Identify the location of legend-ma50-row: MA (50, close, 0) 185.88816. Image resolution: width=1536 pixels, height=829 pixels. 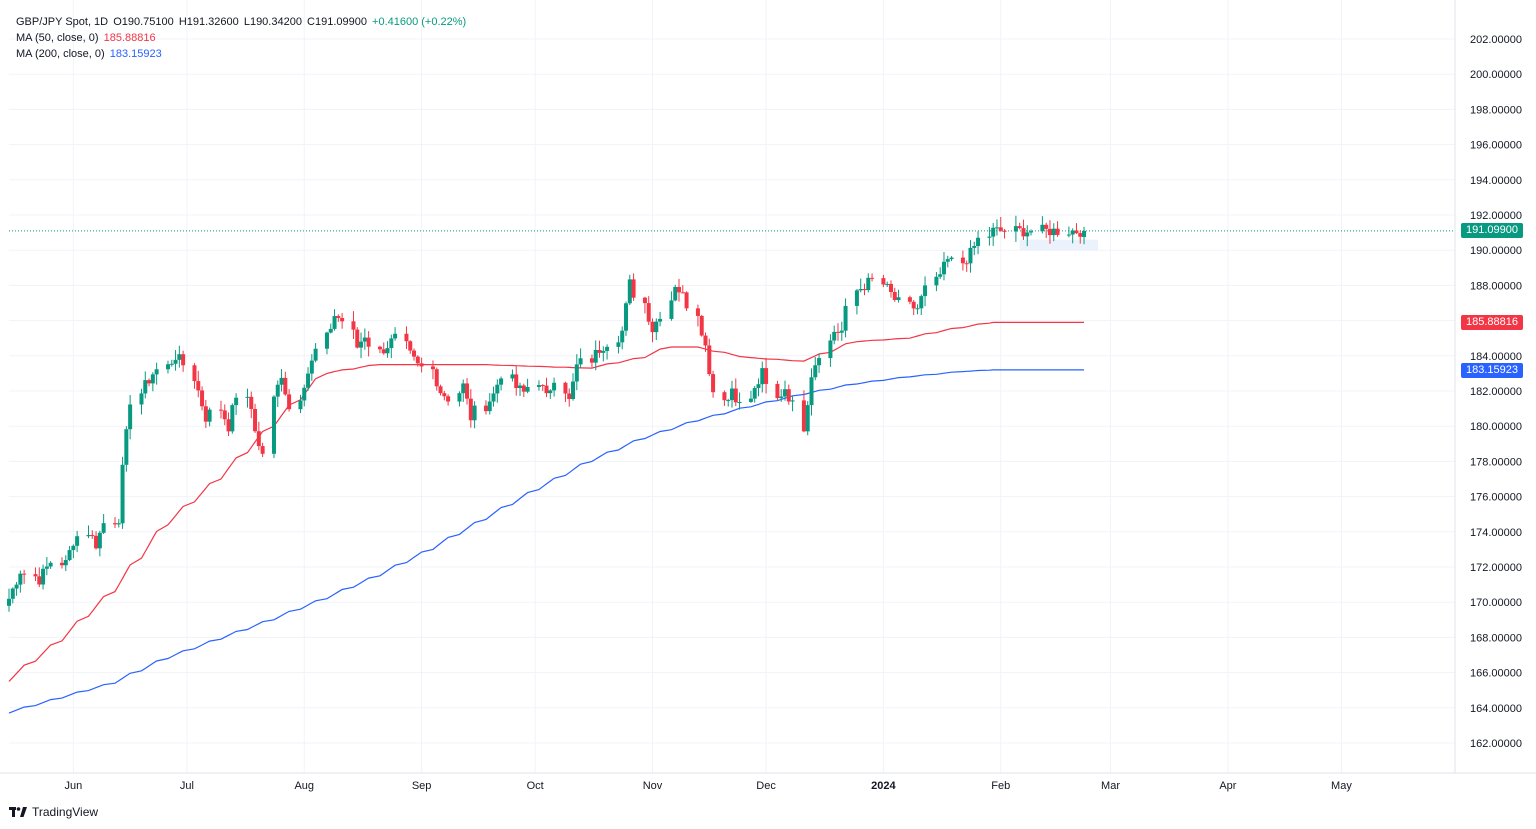
(241, 38).